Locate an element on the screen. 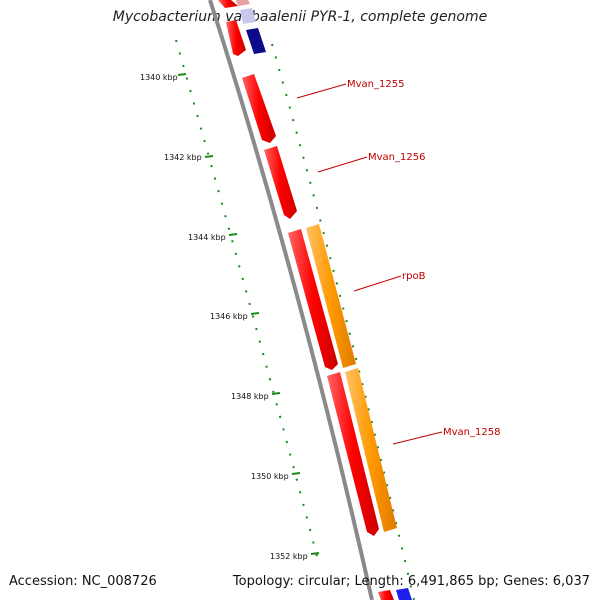 The width and height of the screenshot is (600, 600). tick-label: 1352 kbp is located at coordinates (289, 556).